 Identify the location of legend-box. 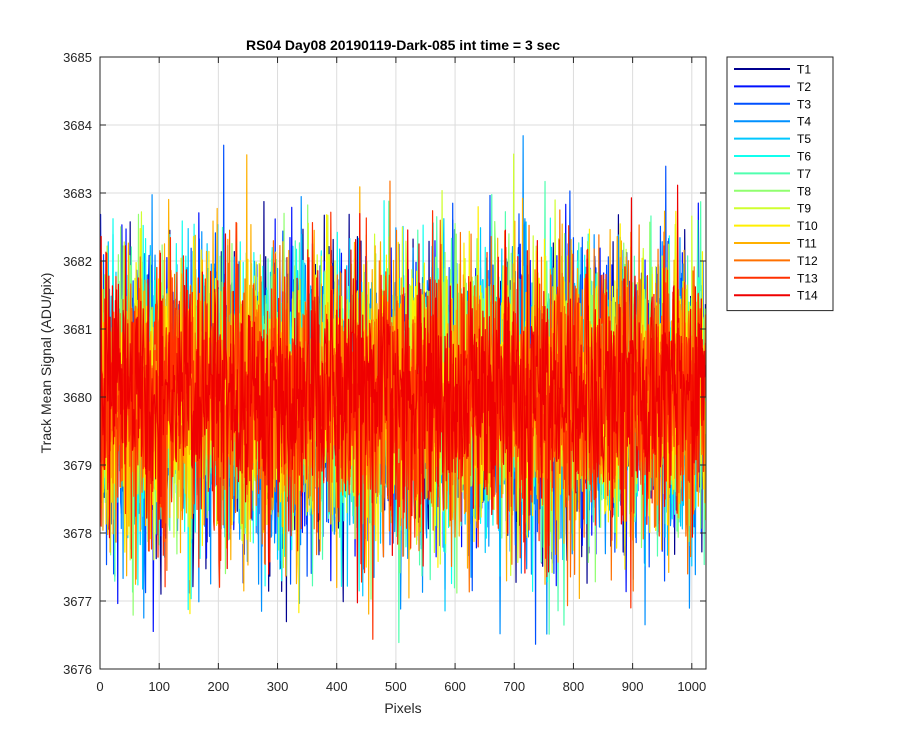
(780, 184).